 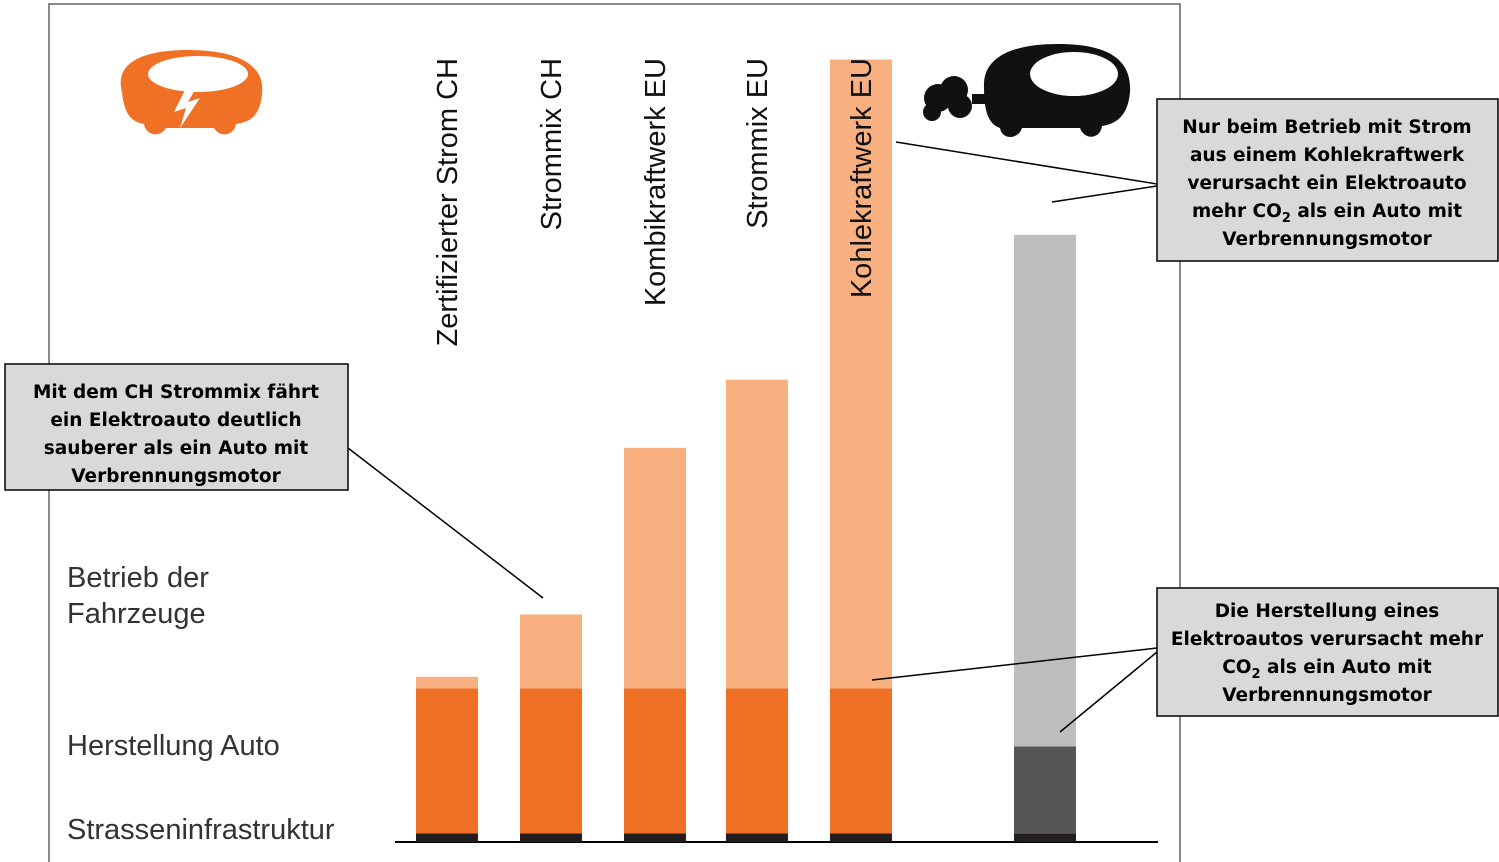 I want to click on callout-herstellung-text-line-0: Die Herstellung eines, so click(x=1327, y=611).